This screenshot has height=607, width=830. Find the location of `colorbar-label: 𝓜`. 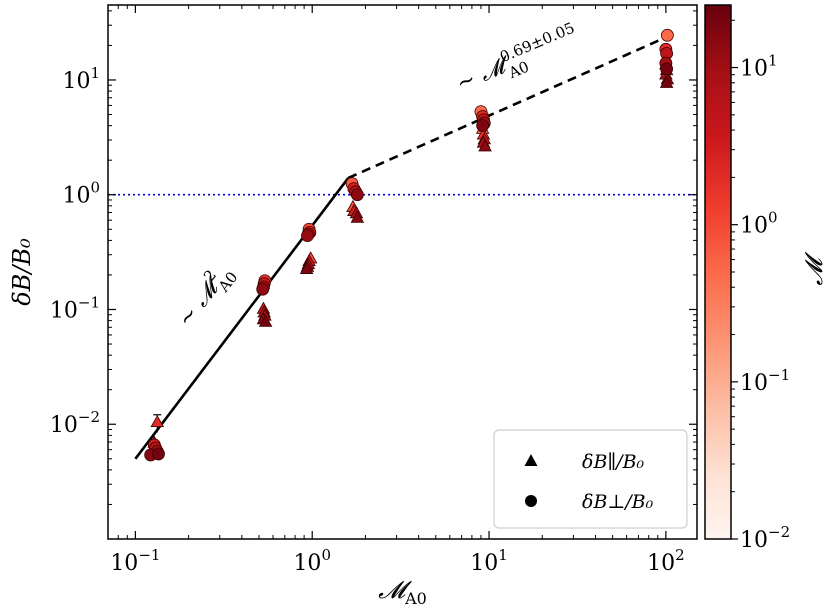

colorbar-label: 𝓜 is located at coordinates (814, 268).